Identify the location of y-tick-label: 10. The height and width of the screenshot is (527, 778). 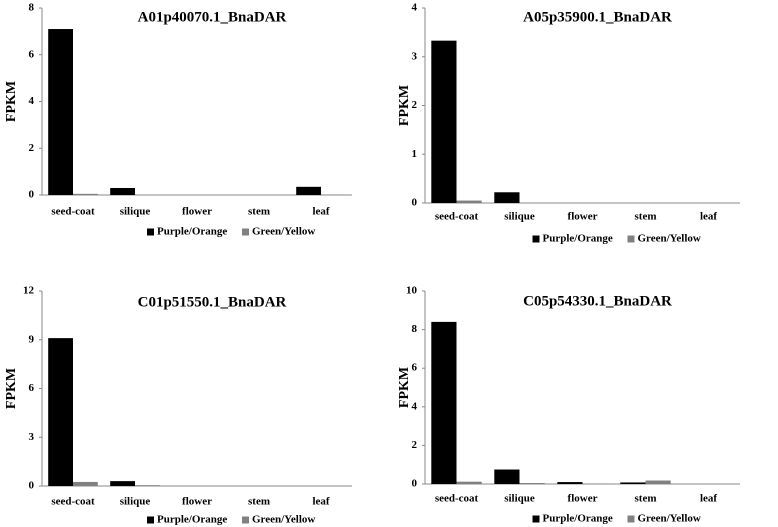
(412, 291).